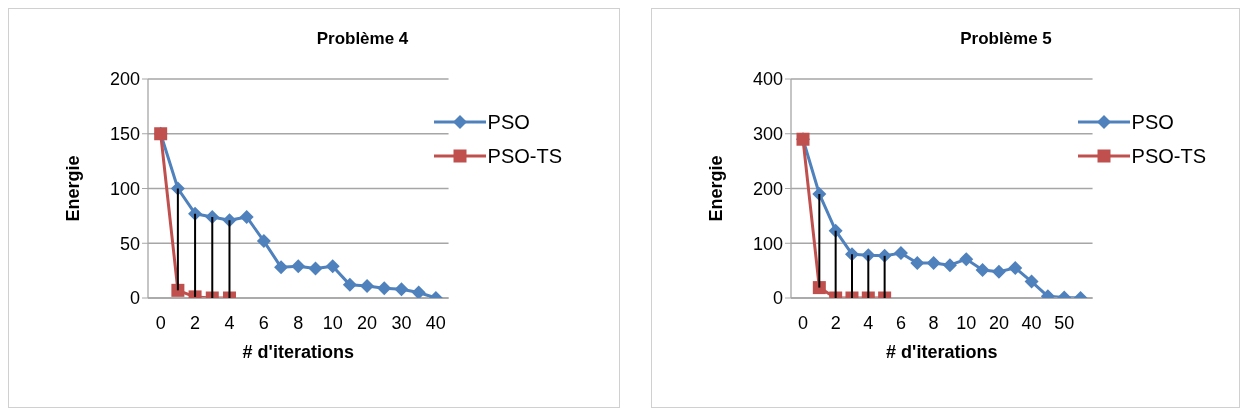 The width and height of the screenshot is (1248, 417). What do you see at coordinates (362, 39) in the screenshot?
I see `chart-title: Problème 4` at bounding box center [362, 39].